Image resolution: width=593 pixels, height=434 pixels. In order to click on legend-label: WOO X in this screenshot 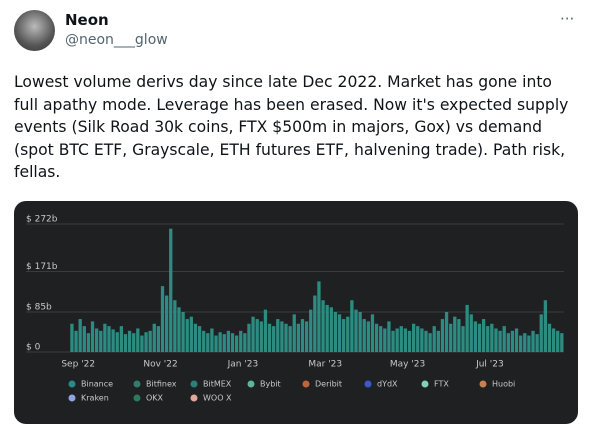, I will do `click(217, 398)`.